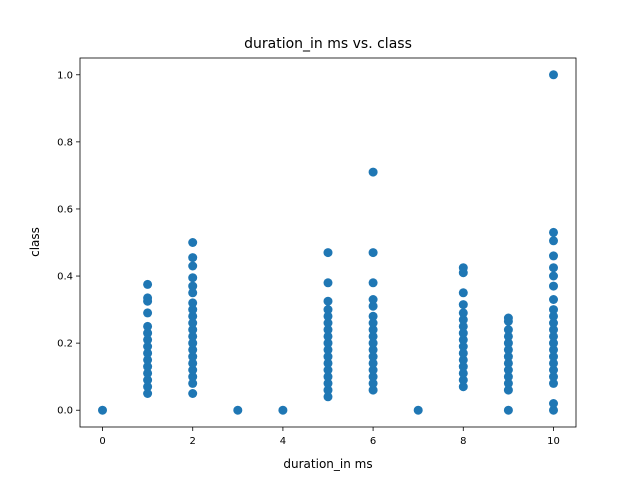  What do you see at coordinates (328, 44) in the screenshot?
I see `chart-title: duration_in ms vs. class` at bounding box center [328, 44].